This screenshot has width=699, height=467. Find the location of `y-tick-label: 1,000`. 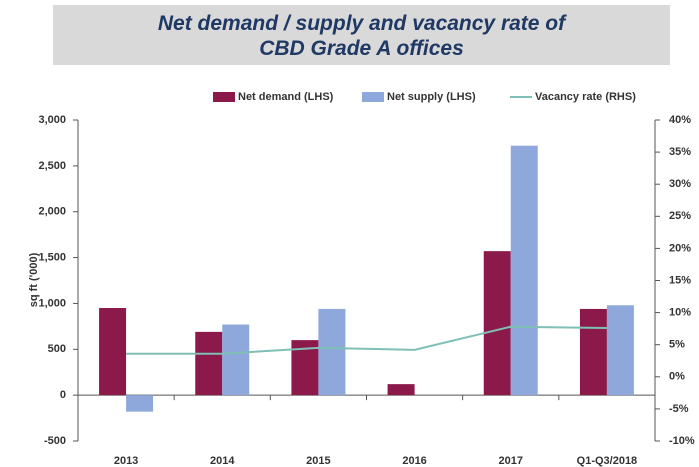

y-tick-label: 1,000 is located at coordinates (52, 303).